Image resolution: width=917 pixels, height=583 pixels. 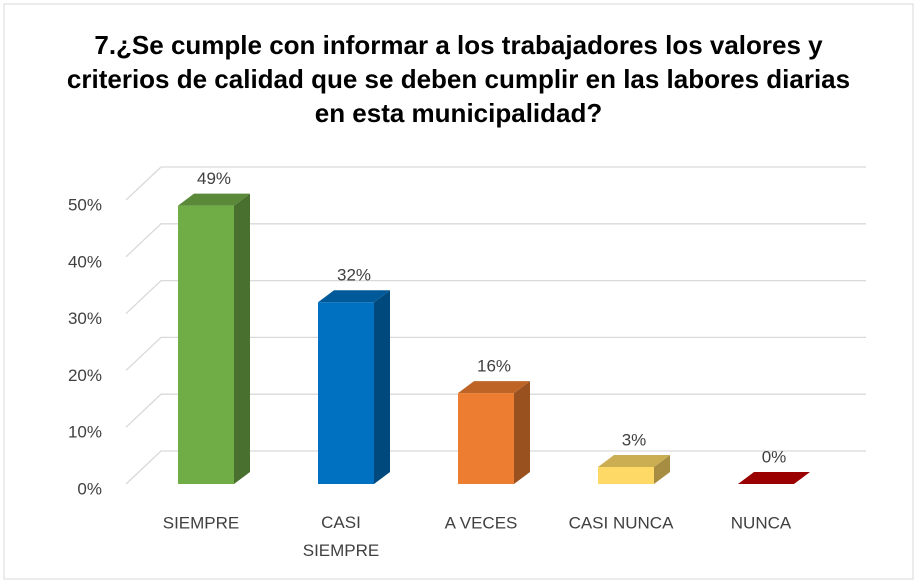 I want to click on value-label: 32%, so click(x=354, y=275).